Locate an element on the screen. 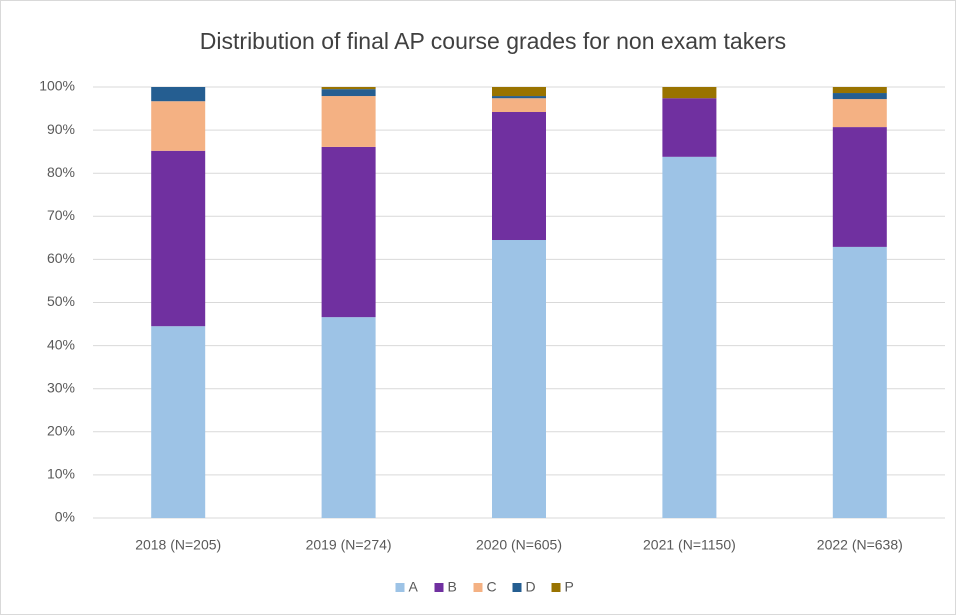  y-tick-label: 30% is located at coordinates (61, 387).